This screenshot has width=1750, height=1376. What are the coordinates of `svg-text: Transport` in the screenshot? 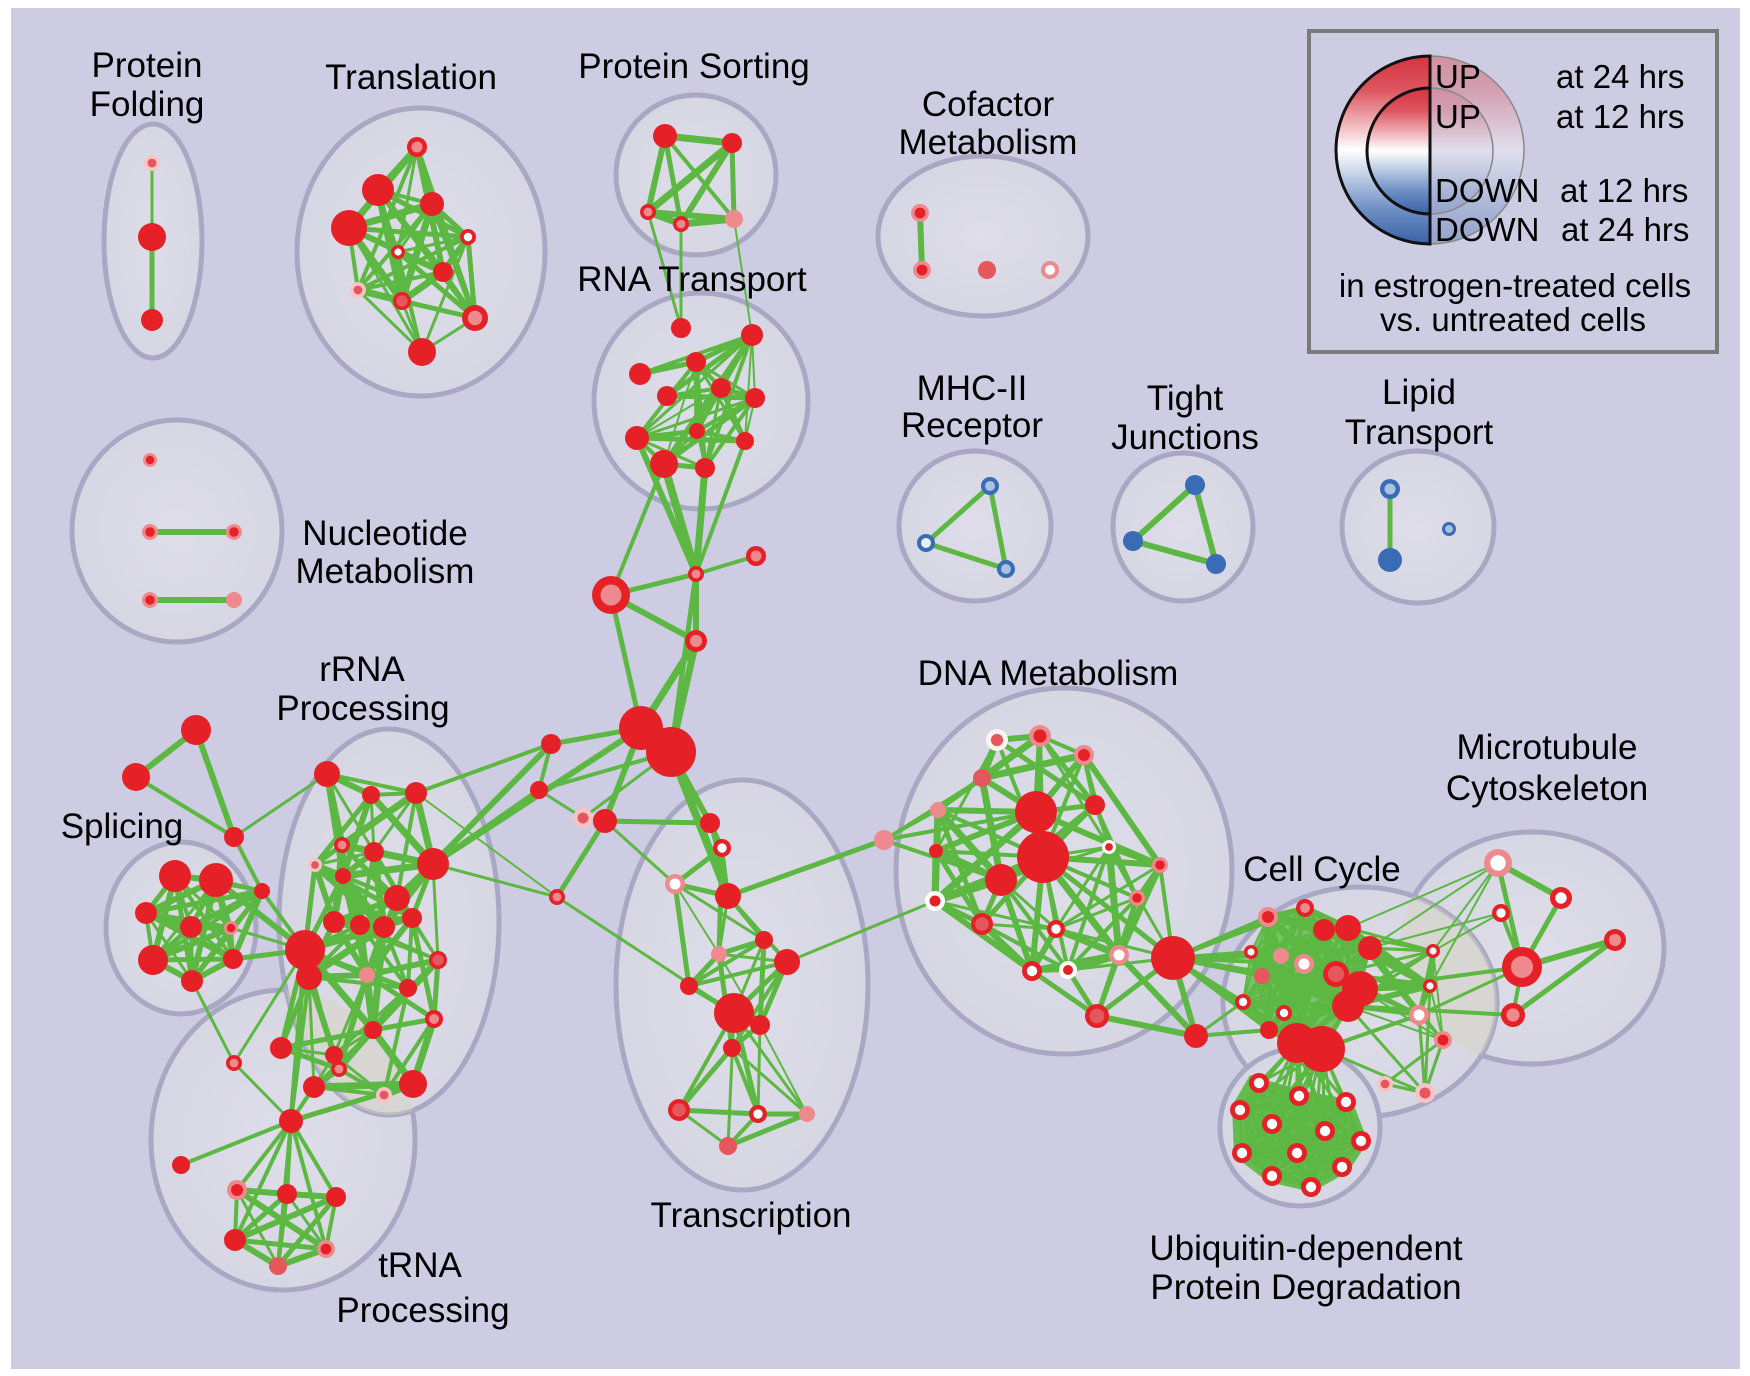 It's located at (1419, 432).